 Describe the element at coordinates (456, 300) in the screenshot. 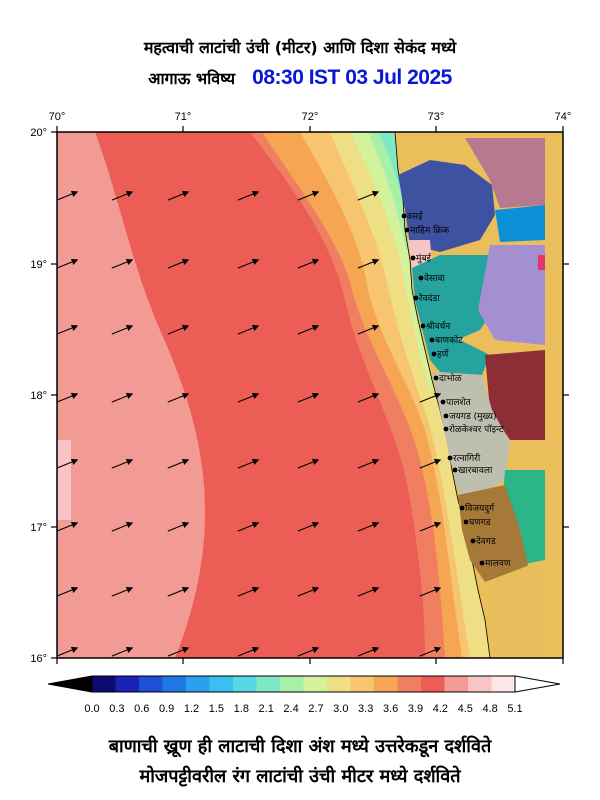

I see `region-raigad` at that location.